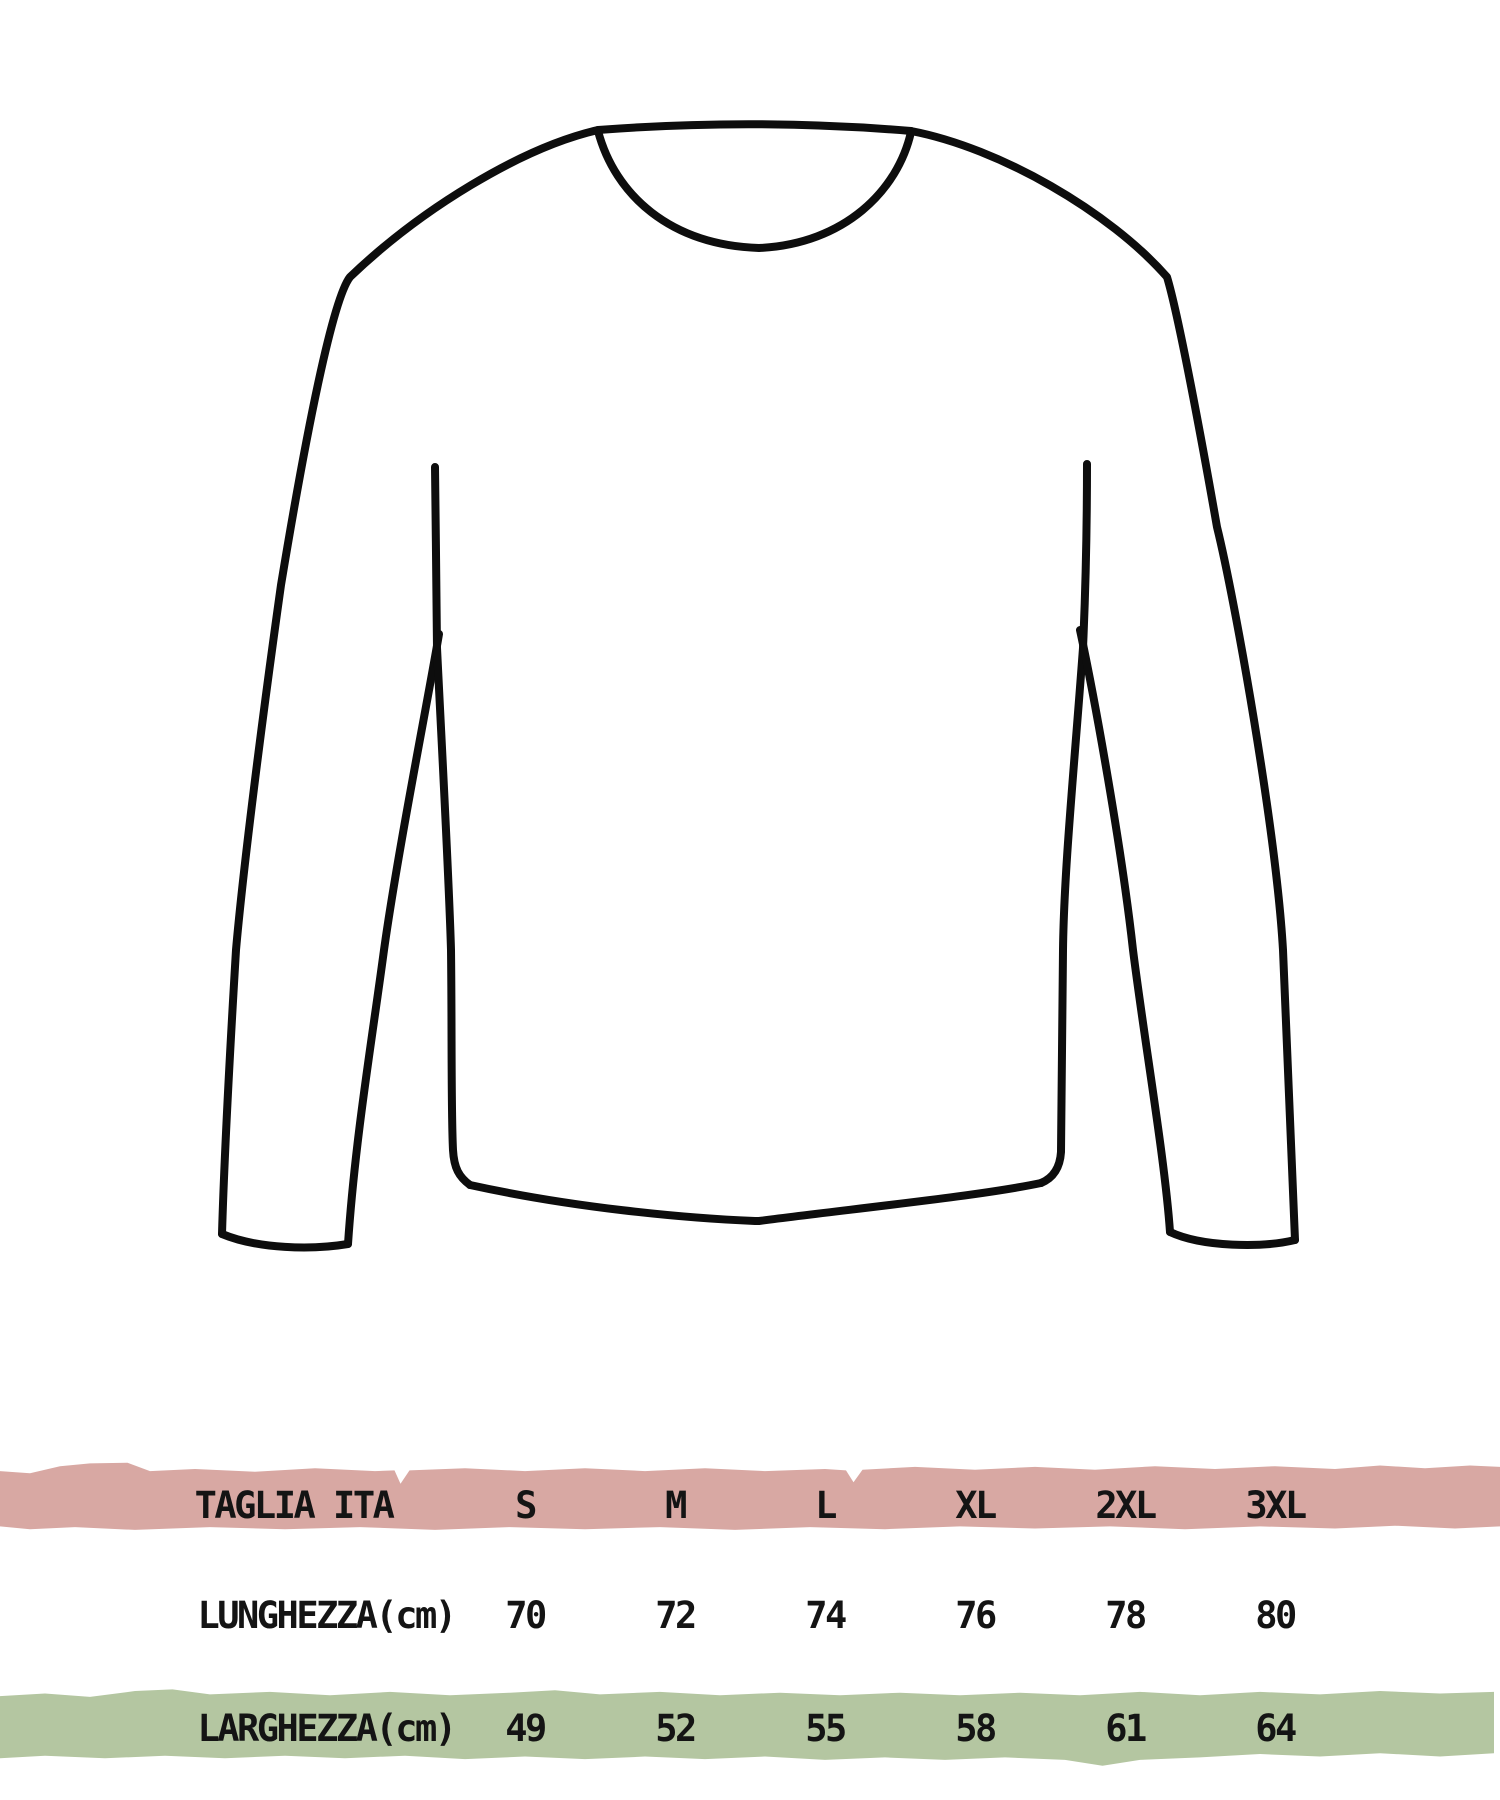 The height and width of the screenshot is (1800, 1500). What do you see at coordinates (526, 1615) in the screenshot?
I see `length-value-s: 70` at bounding box center [526, 1615].